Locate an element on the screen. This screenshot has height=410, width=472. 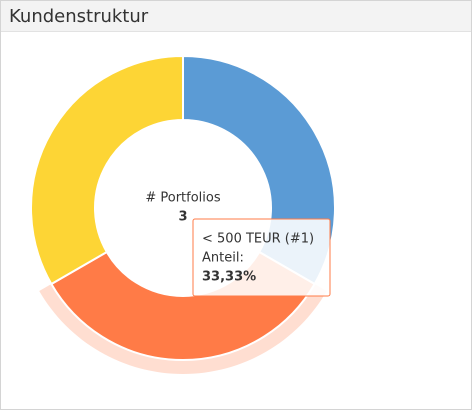
tooltip: < 500 TEUR (#1) Anteil: 33,33% is located at coordinates (261, 257).